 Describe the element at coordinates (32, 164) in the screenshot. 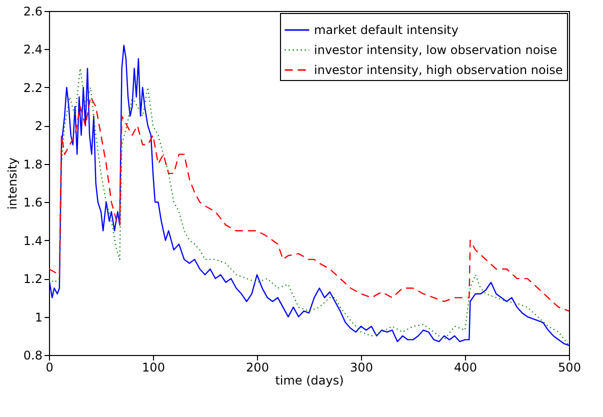

I see `y-tick-label: 1.8` at that location.